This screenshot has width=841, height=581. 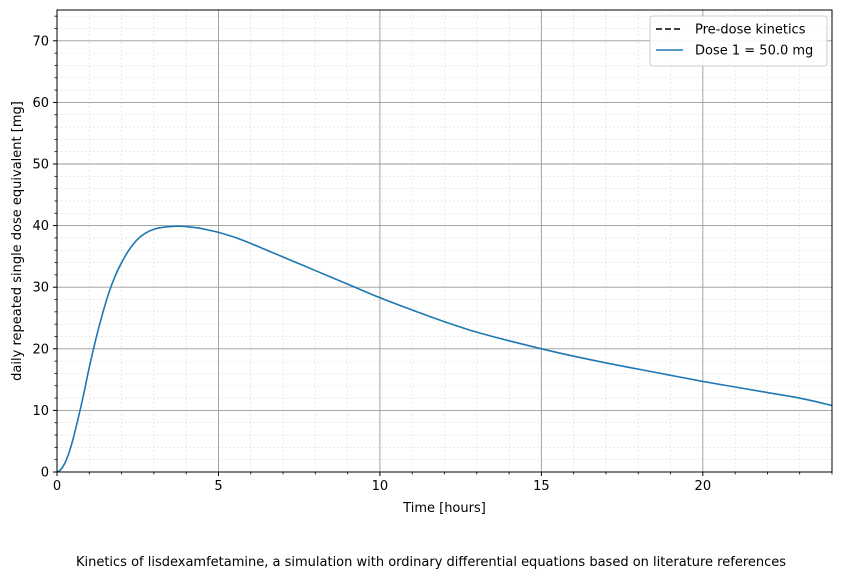 I want to click on legend-entry-1: Dose 1 = 50.0 mg, so click(x=754, y=51).